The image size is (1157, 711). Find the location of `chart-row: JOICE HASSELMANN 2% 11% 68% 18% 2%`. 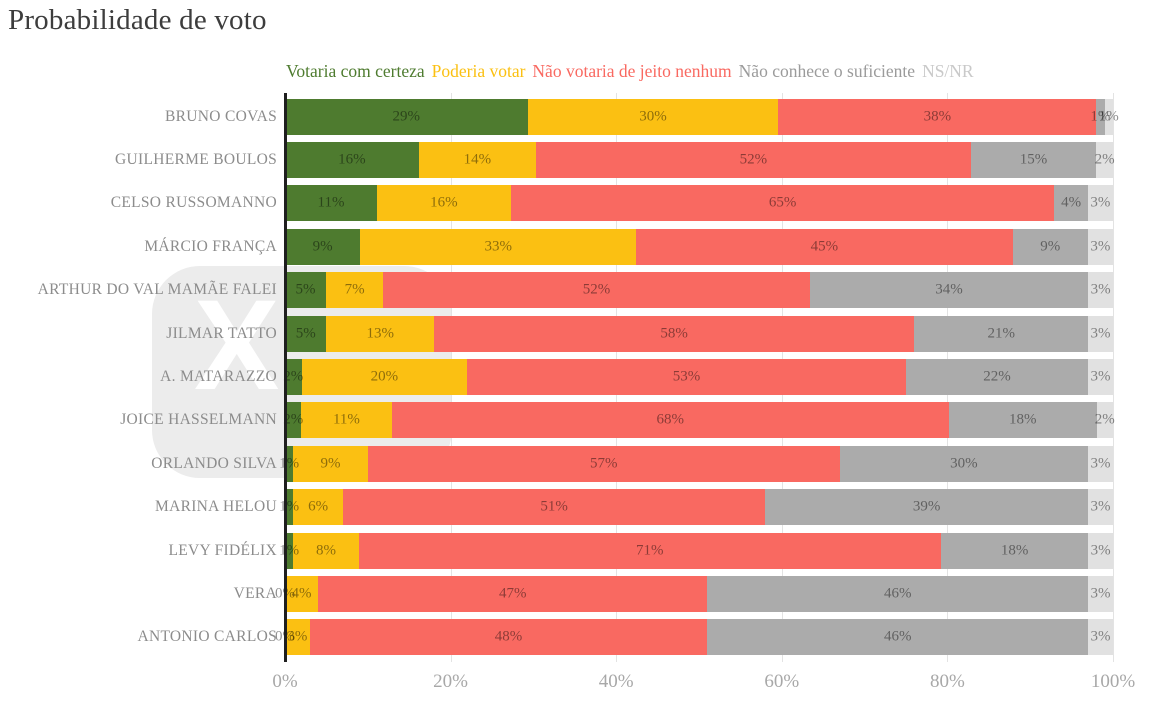

chart-row: JOICE HASSELMANN 2% 11% 68% 18% 2% is located at coordinates (617, 420).